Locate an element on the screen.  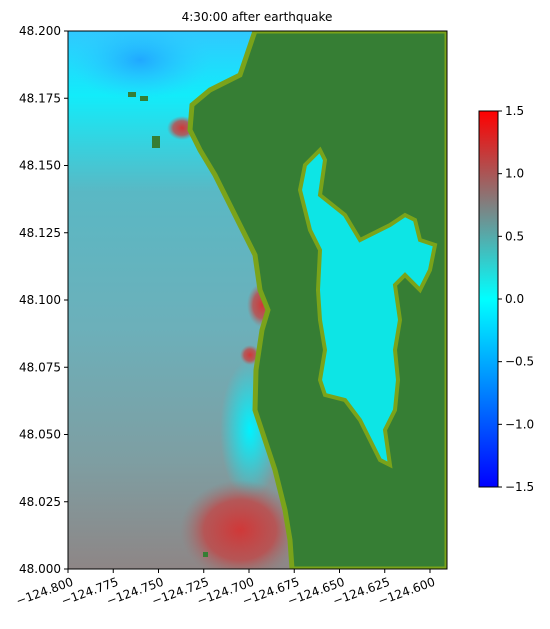
colorbar-gradient is located at coordinates (488, 299).